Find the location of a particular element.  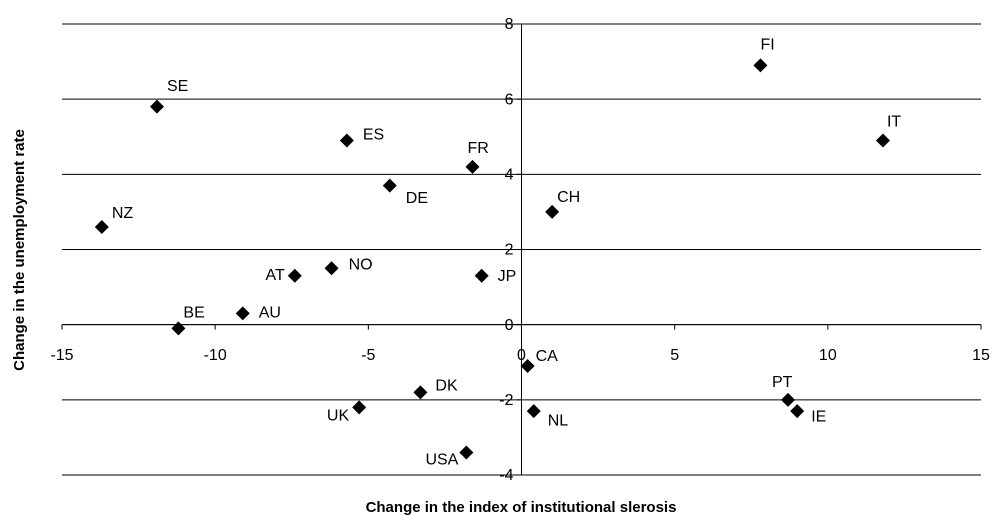

point-label: BE is located at coordinates (193, 313).